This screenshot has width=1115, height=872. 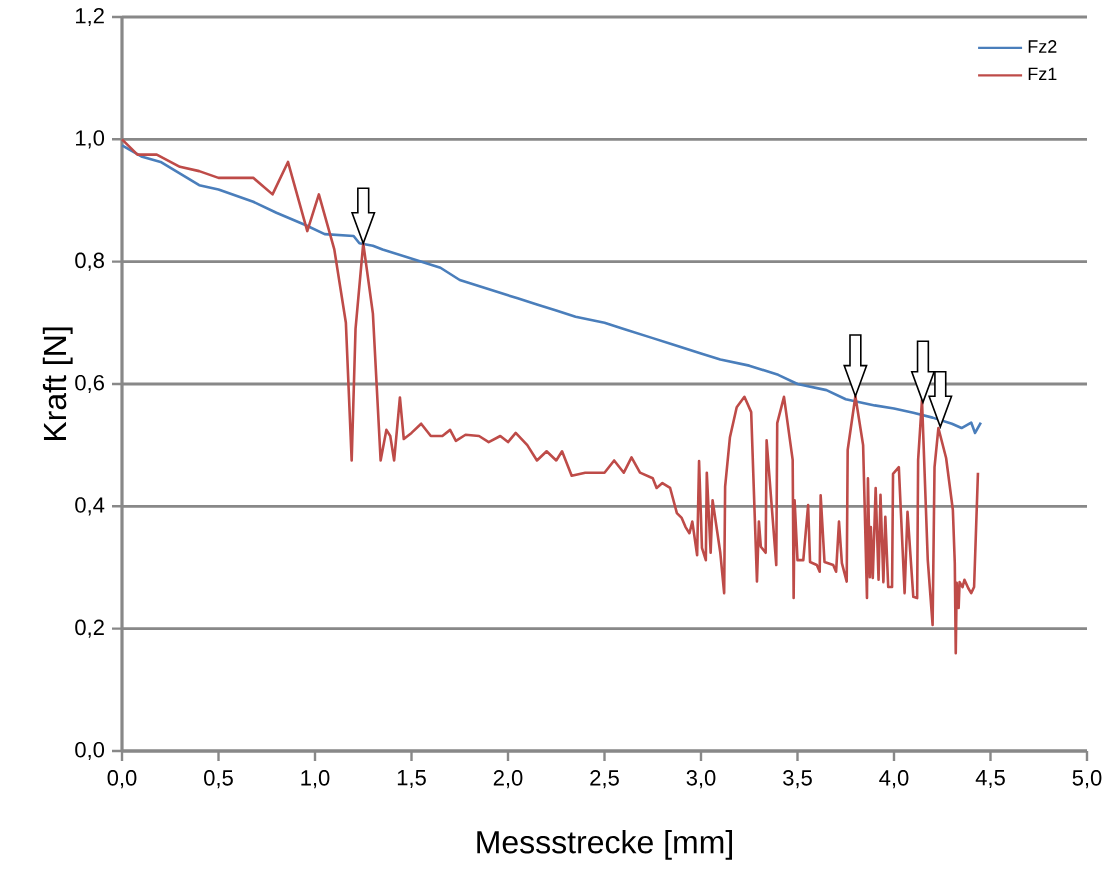 I want to click on x-tick-label: 3,5, so click(x=797, y=779).